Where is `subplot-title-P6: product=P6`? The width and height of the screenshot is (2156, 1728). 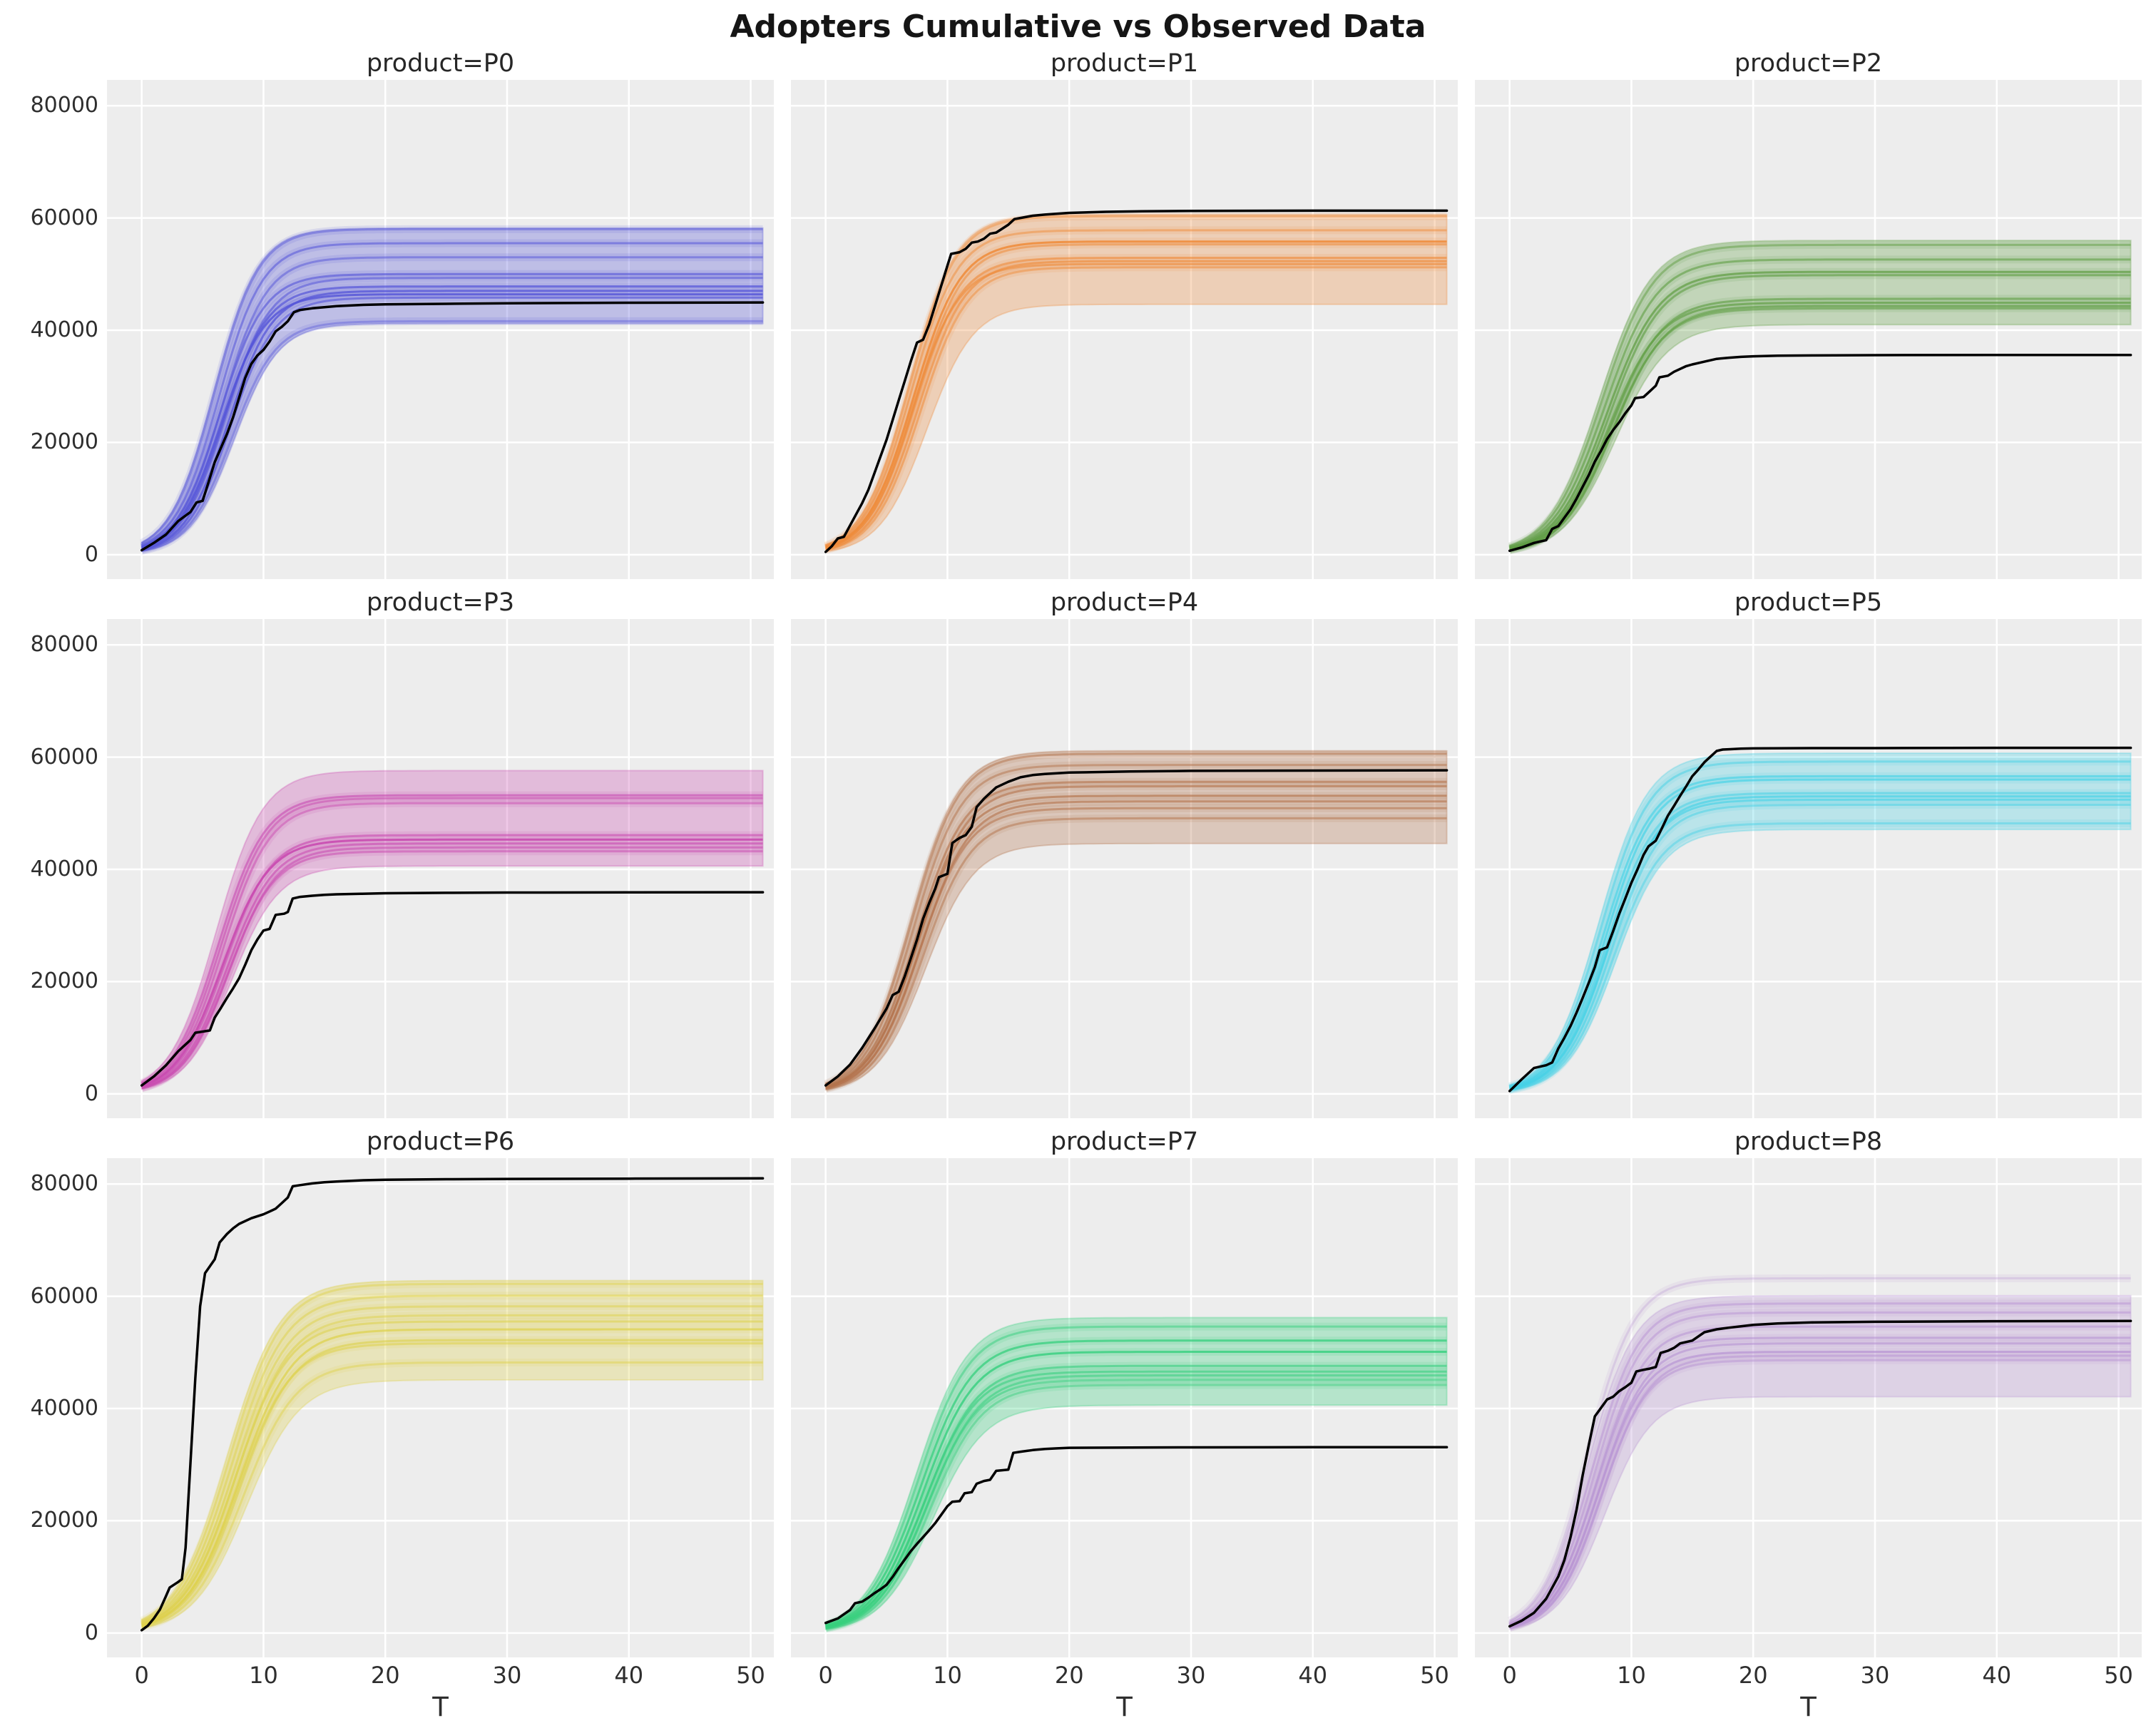 subplot-title-P6: product=P6 is located at coordinates (440, 1142).